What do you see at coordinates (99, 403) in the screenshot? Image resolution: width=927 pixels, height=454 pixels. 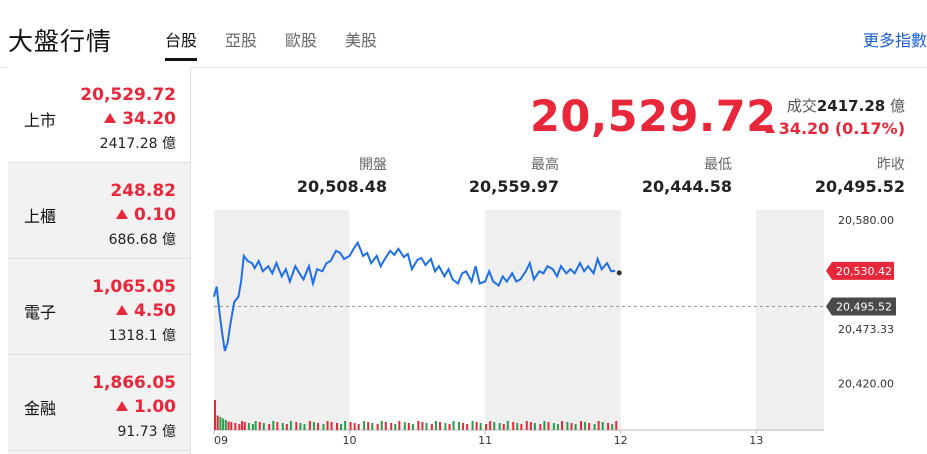 I see `sidebar-item-finance: 金融 1,866.05 1.00 91.73 億` at bounding box center [99, 403].